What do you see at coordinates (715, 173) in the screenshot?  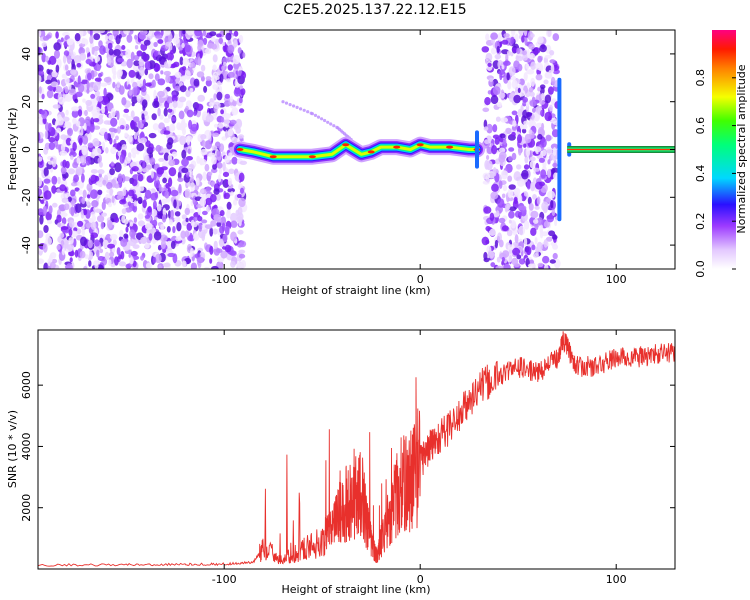 I see `colorbar-ticks: 0.0 0.2 0.4 0.6 0.8` at bounding box center [715, 173].